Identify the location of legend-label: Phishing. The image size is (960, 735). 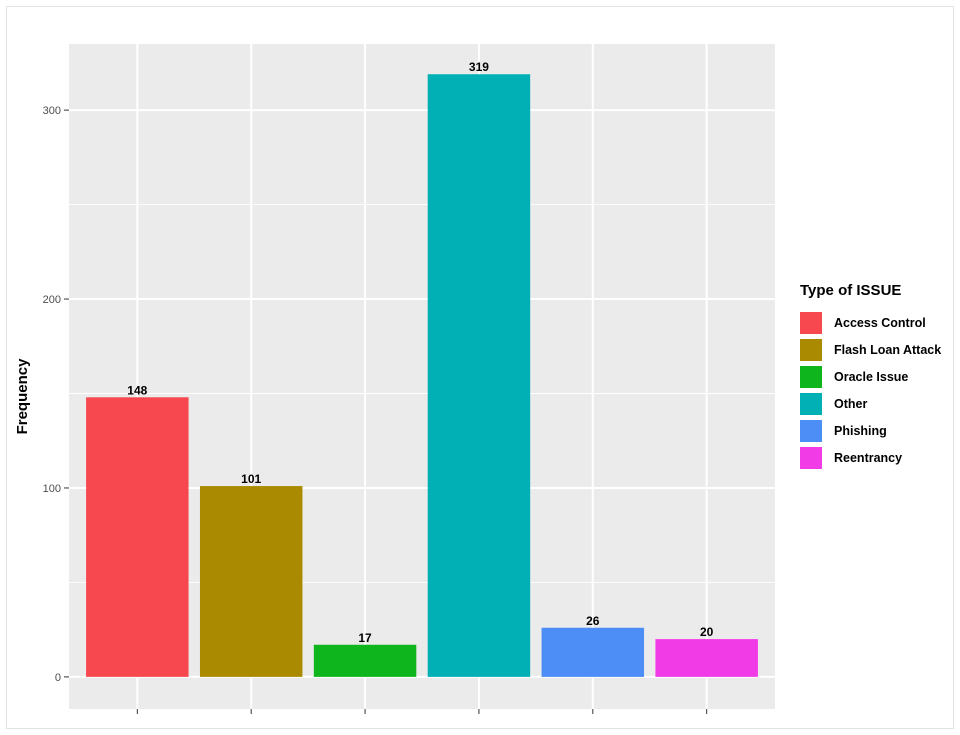
(860, 430).